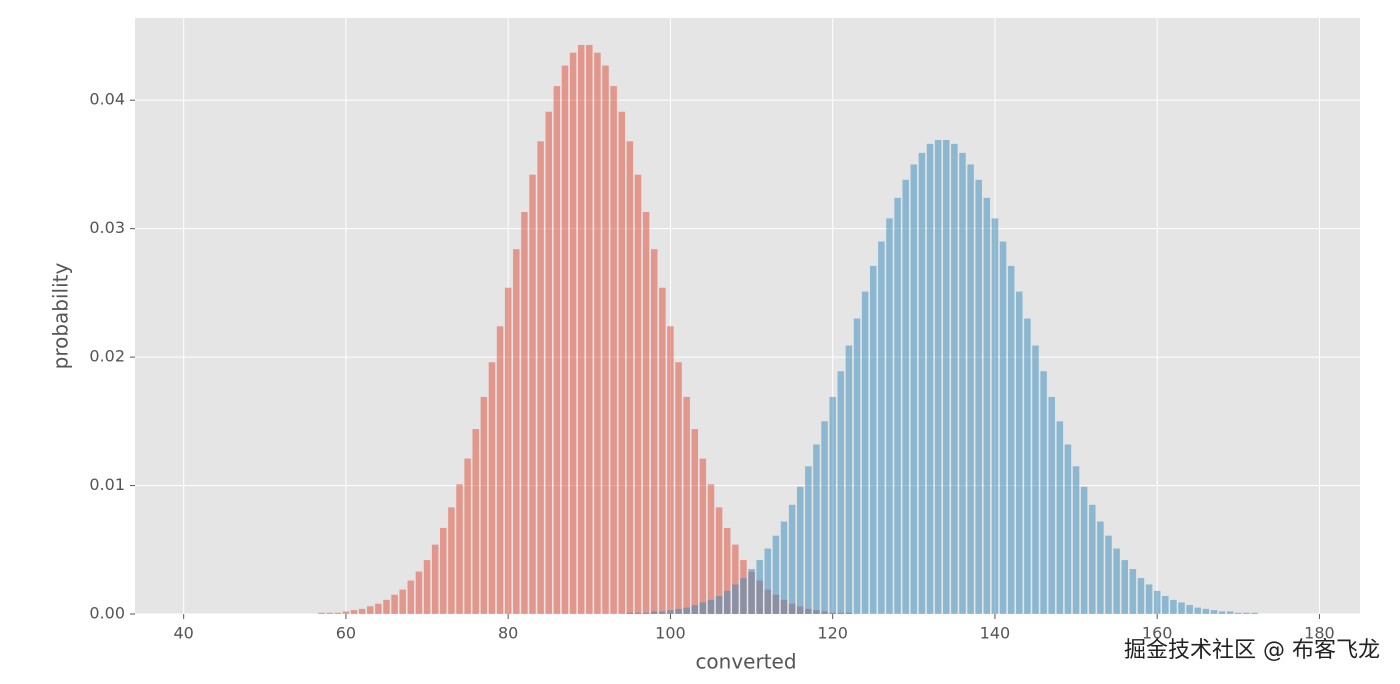 This screenshot has width=1400, height=684. Describe the element at coordinates (107, 613) in the screenshot. I see `y-tick-label: 0.00` at that location.